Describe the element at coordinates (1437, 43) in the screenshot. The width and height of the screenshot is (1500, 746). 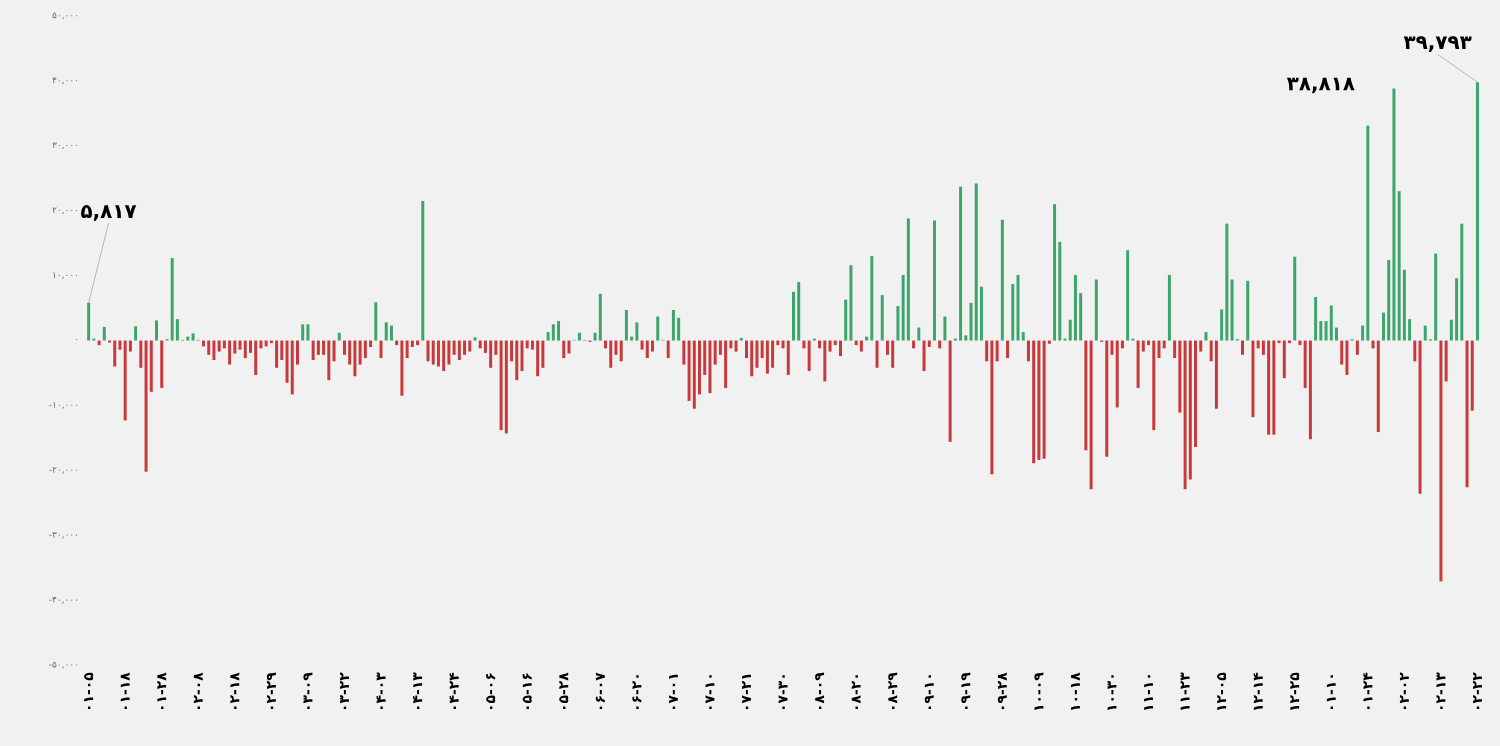
I see `annotation: ۳۹,۷۹۳` at that location.